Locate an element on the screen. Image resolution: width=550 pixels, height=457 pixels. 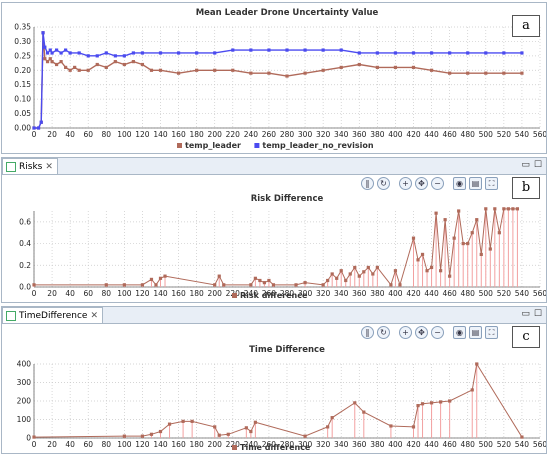
legend-marker is located at coordinates (234, 447).